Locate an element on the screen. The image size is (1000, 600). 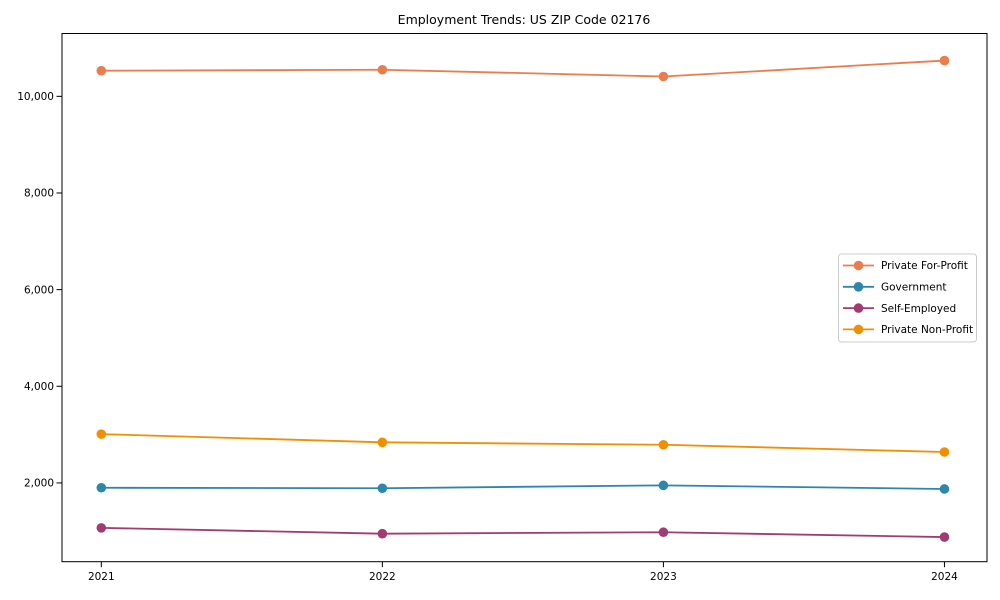
series-private-non-profit is located at coordinates (523, 443).